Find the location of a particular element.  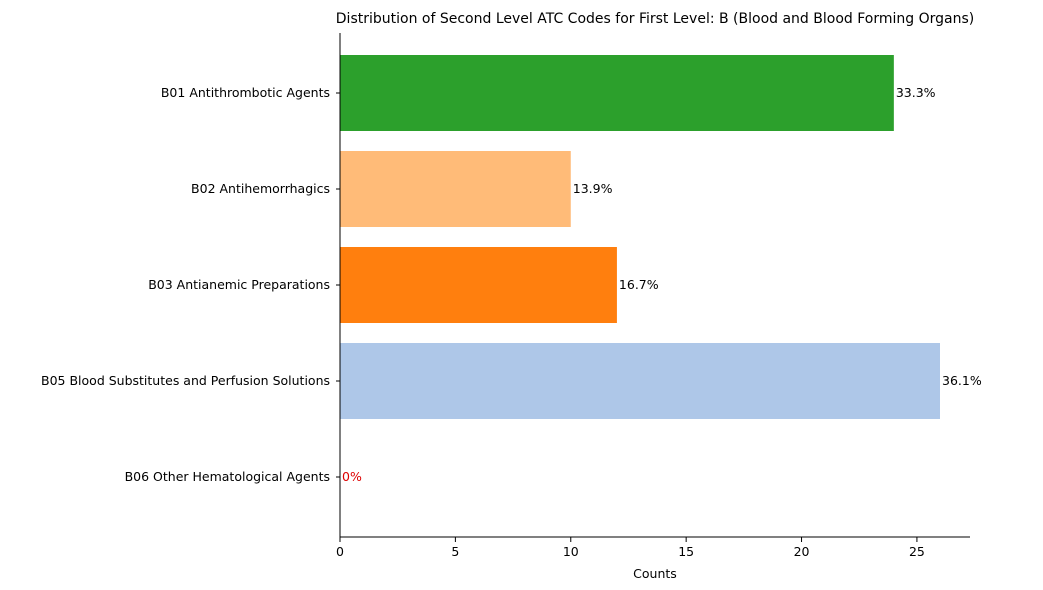

data-label-5: 0% is located at coordinates (352, 476).